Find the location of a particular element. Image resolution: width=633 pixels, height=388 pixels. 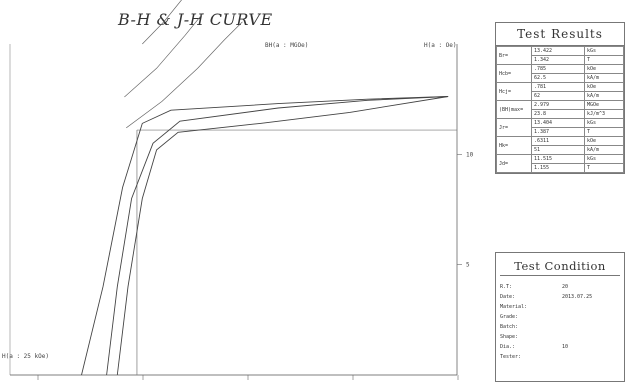

results-value: 23.8 is located at coordinates (558, 114).